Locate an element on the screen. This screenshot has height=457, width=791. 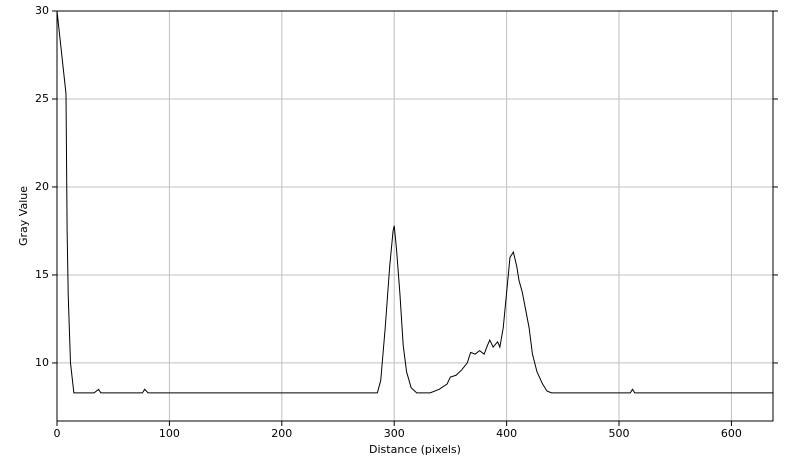
x-tick-label: 600 is located at coordinates (731, 433).